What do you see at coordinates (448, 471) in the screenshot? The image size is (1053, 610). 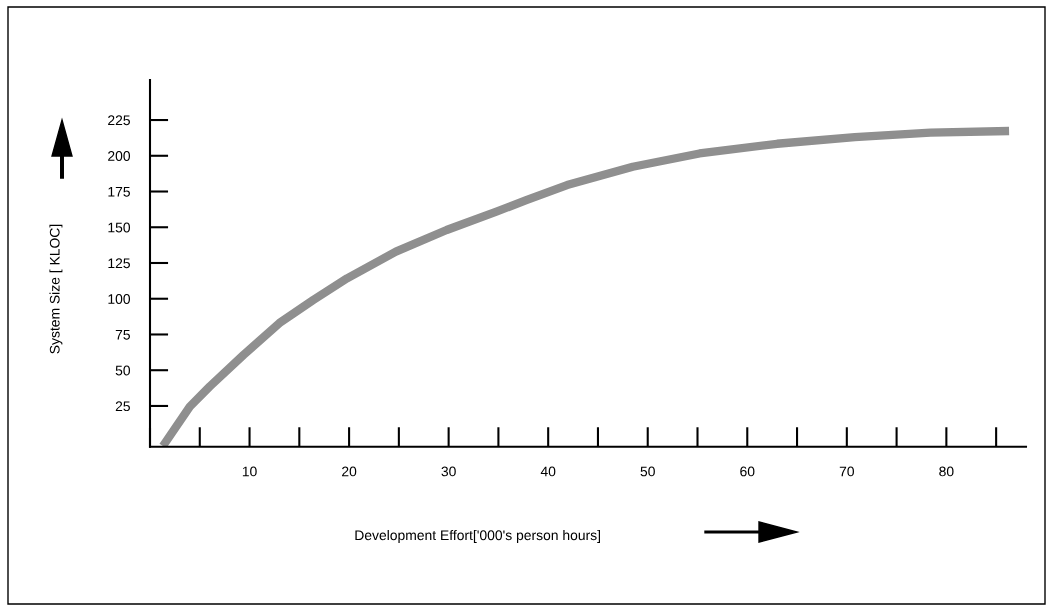 I see `x-tick-label: 30` at bounding box center [448, 471].